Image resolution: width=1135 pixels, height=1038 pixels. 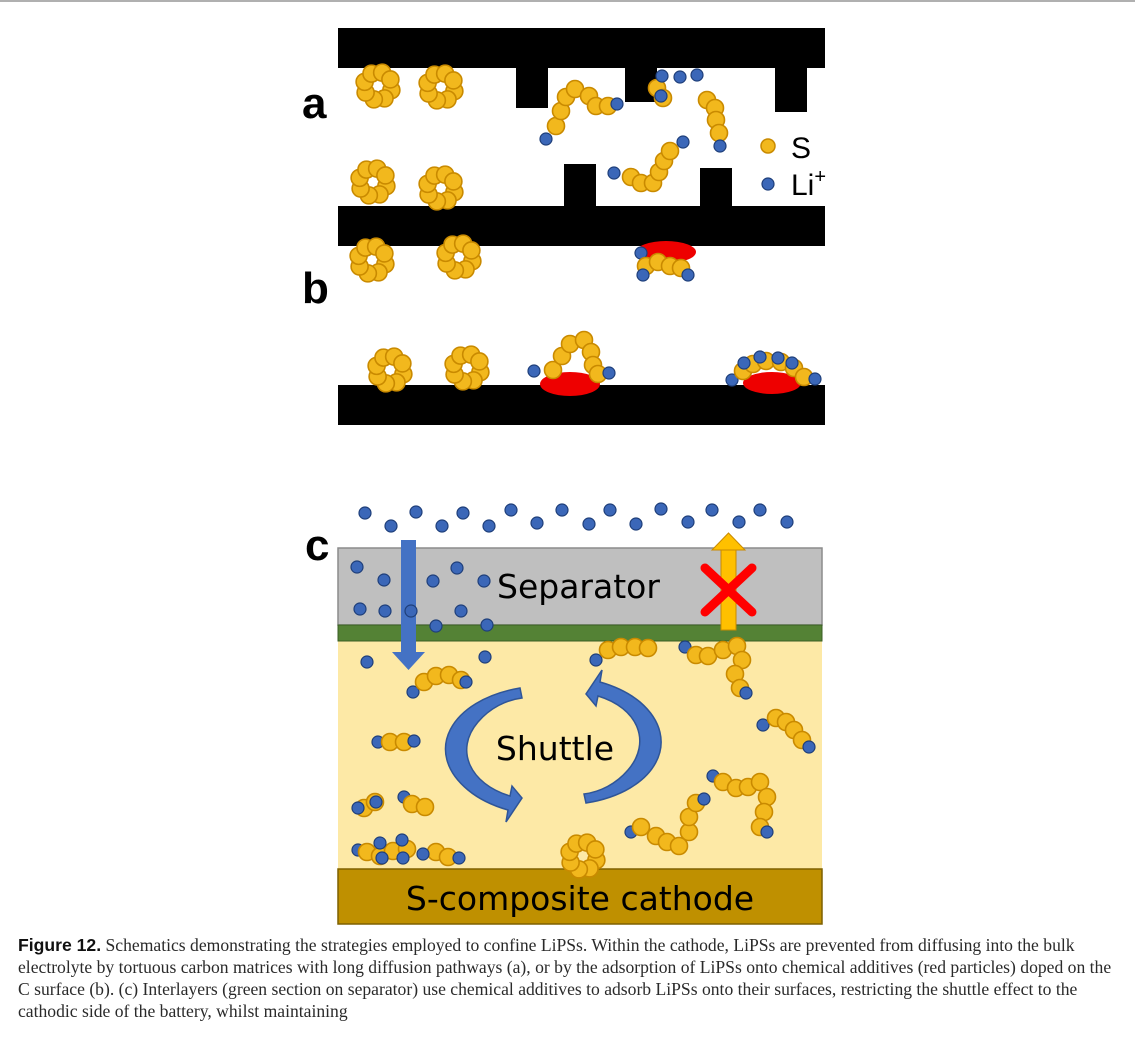 What do you see at coordinates (578, 586) in the screenshot?
I see `separator-label: Separator` at bounding box center [578, 586].